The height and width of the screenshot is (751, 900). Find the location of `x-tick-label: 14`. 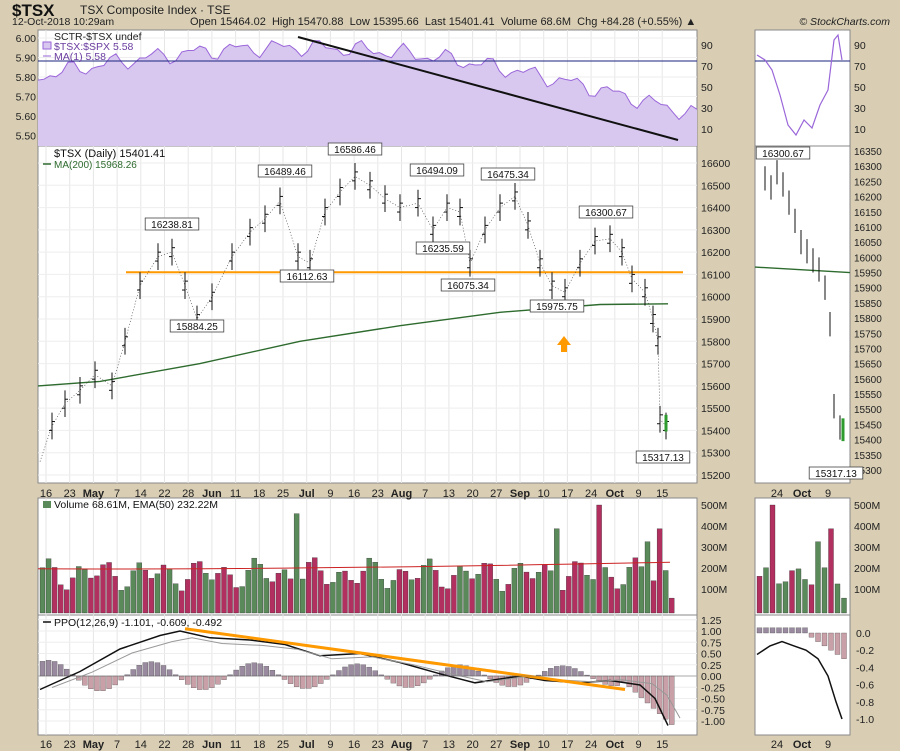

x-tick-label: 14 is located at coordinates (141, 494).